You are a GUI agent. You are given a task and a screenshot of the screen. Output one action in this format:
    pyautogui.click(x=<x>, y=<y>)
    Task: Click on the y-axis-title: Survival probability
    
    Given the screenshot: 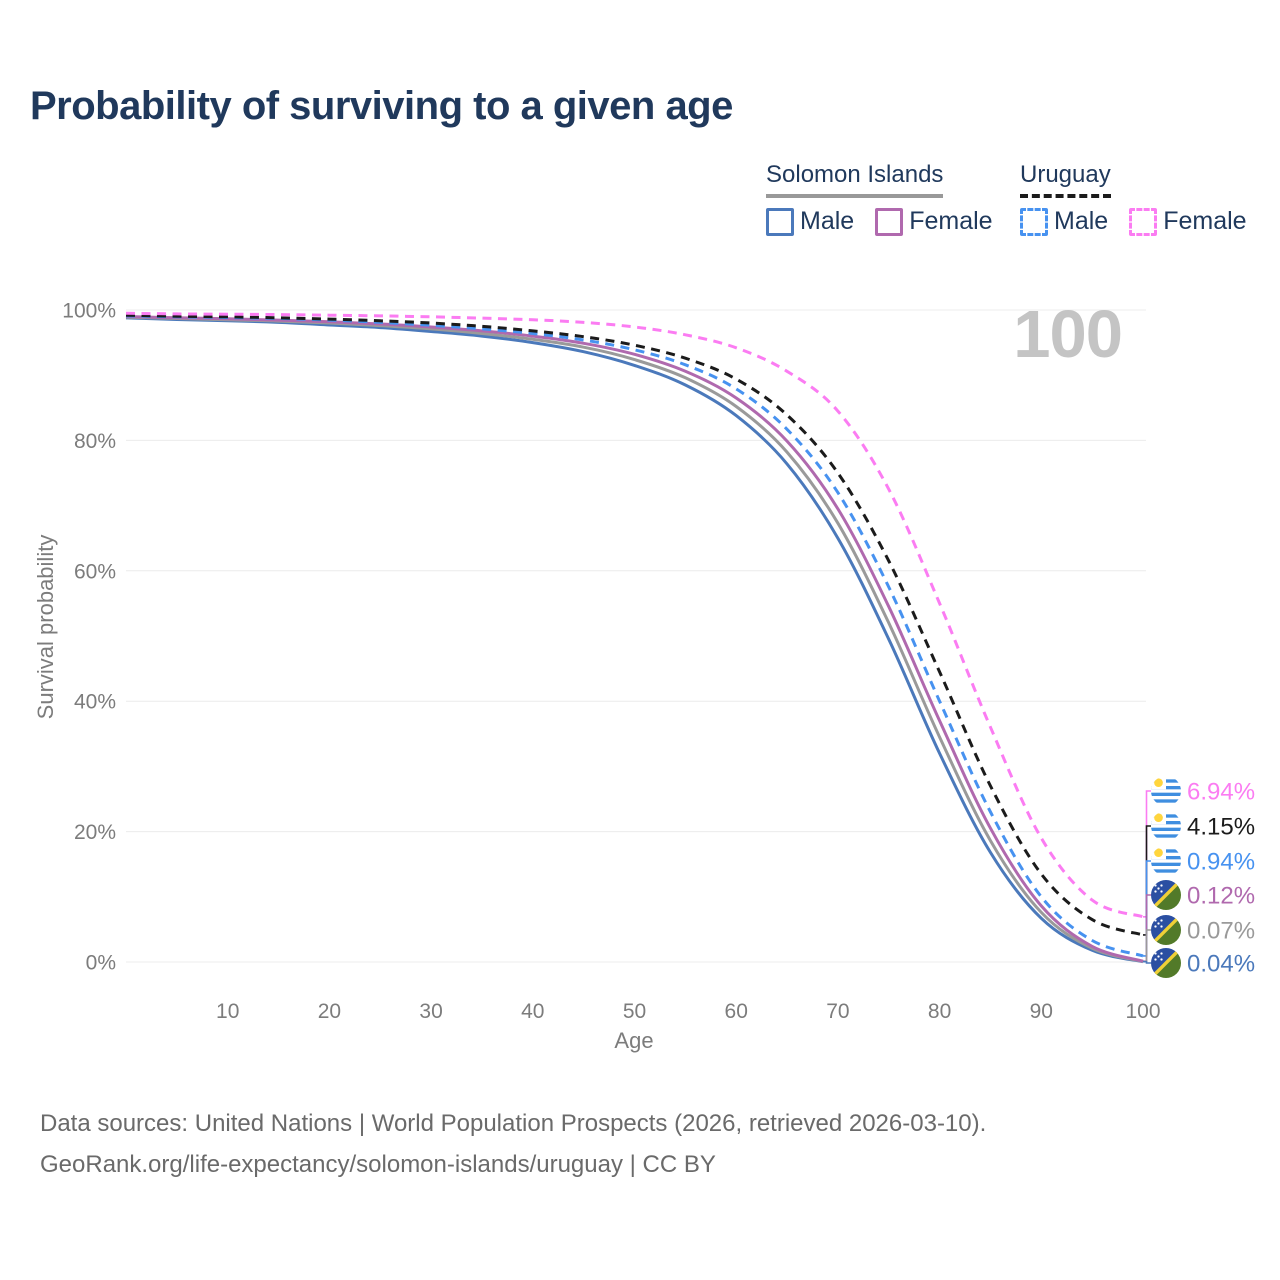 What is the action you would take?
    pyautogui.click(x=45, y=627)
    